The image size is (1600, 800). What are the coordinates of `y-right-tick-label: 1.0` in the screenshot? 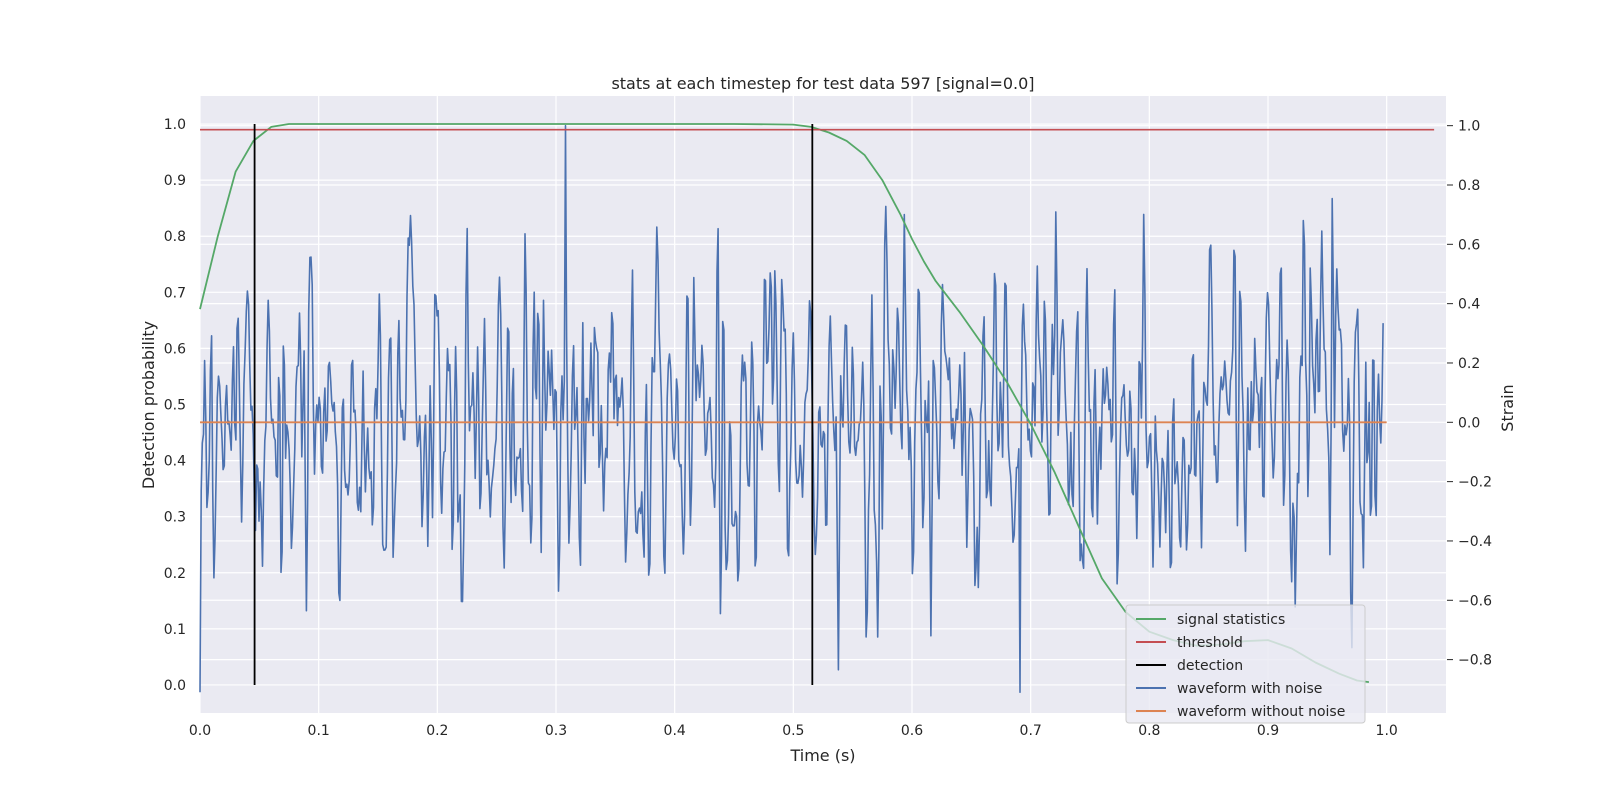 It's located at (1469, 127).